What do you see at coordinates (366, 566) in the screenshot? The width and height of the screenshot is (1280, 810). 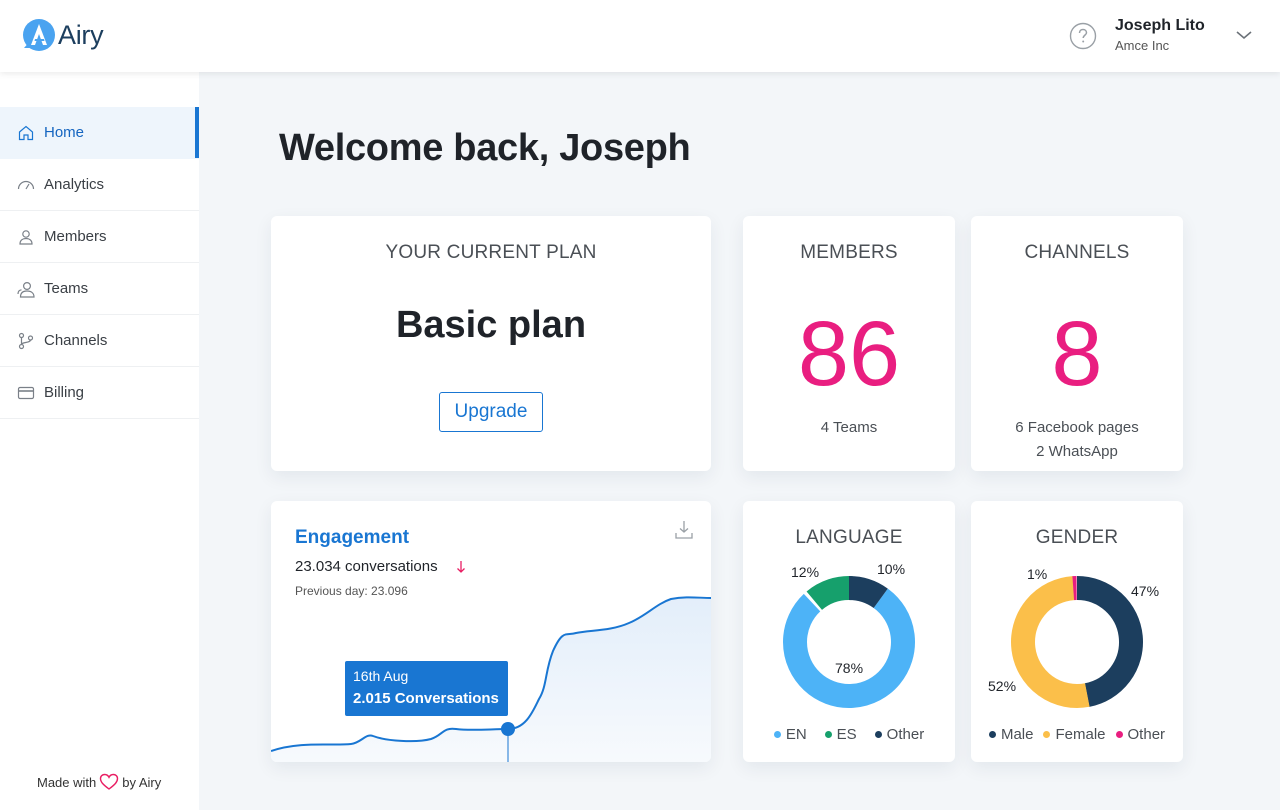 I see `engagement-count: 23.034 conversations` at bounding box center [366, 566].